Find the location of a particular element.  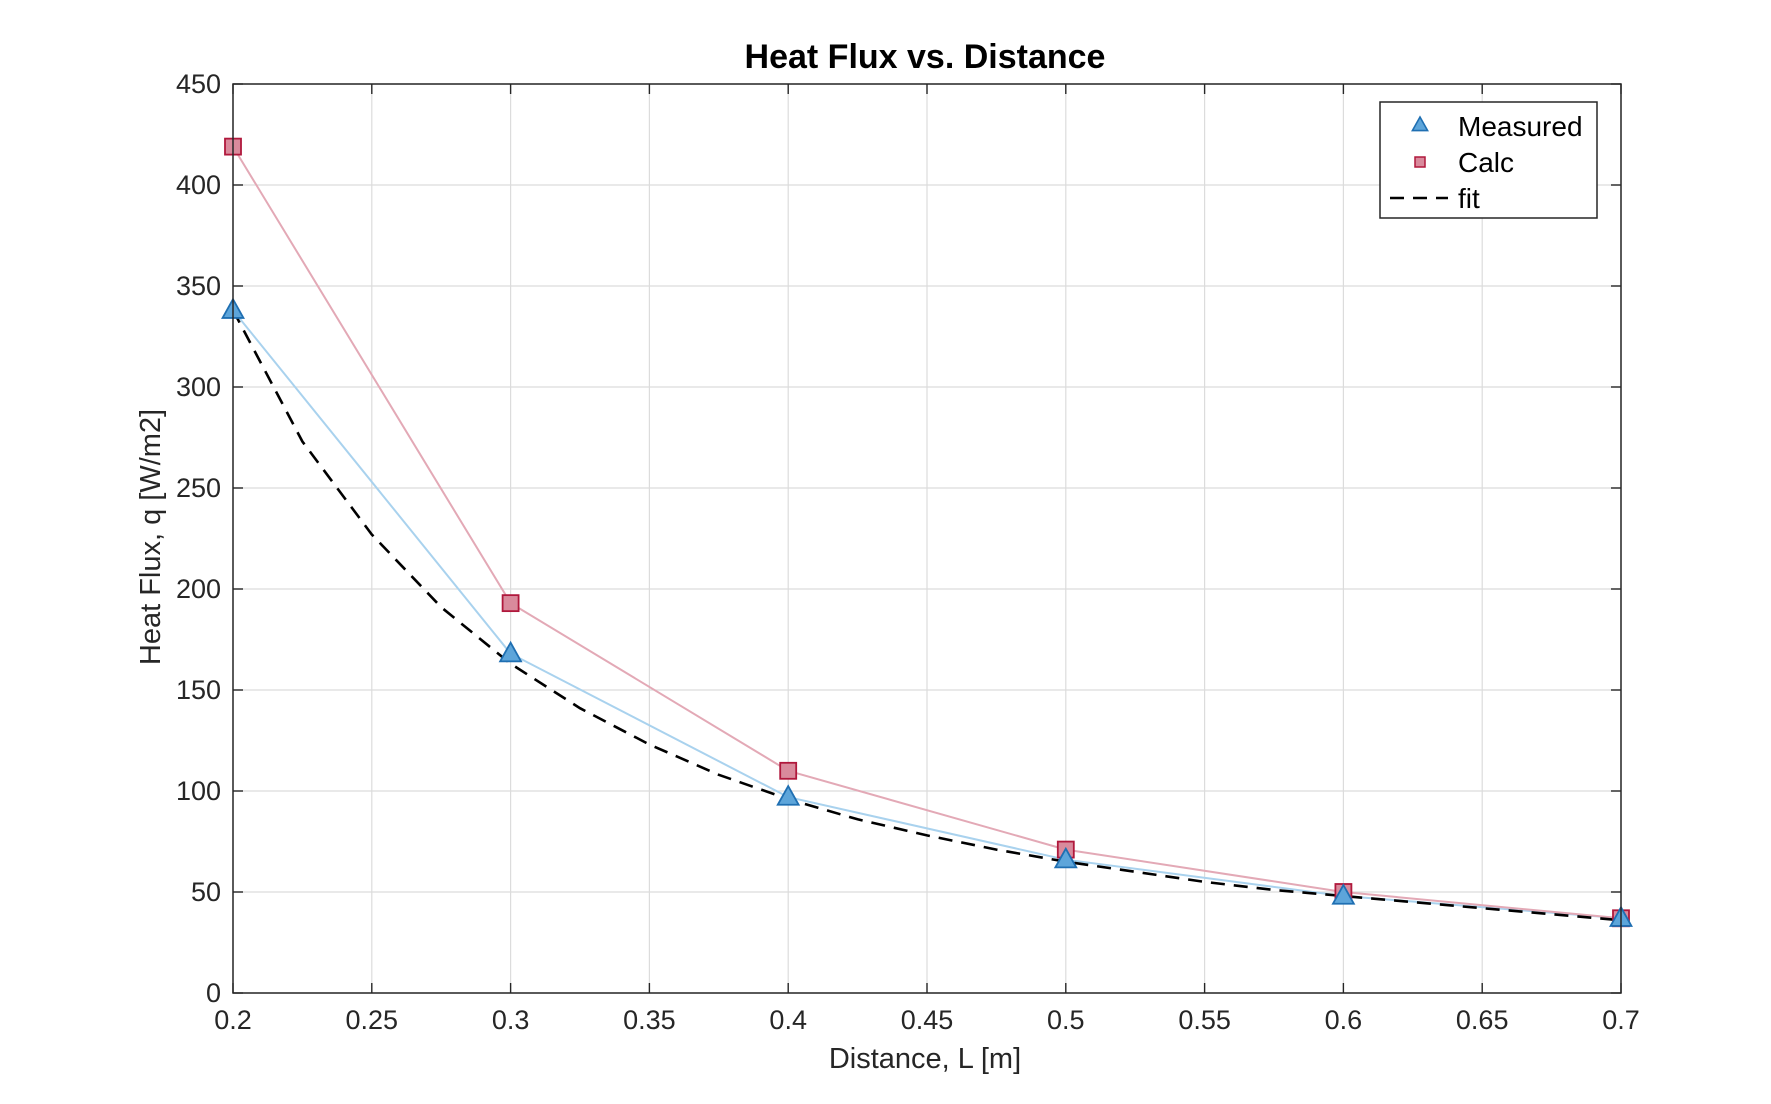

x-tick-label: 0.25 is located at coordinates (372, 1020).